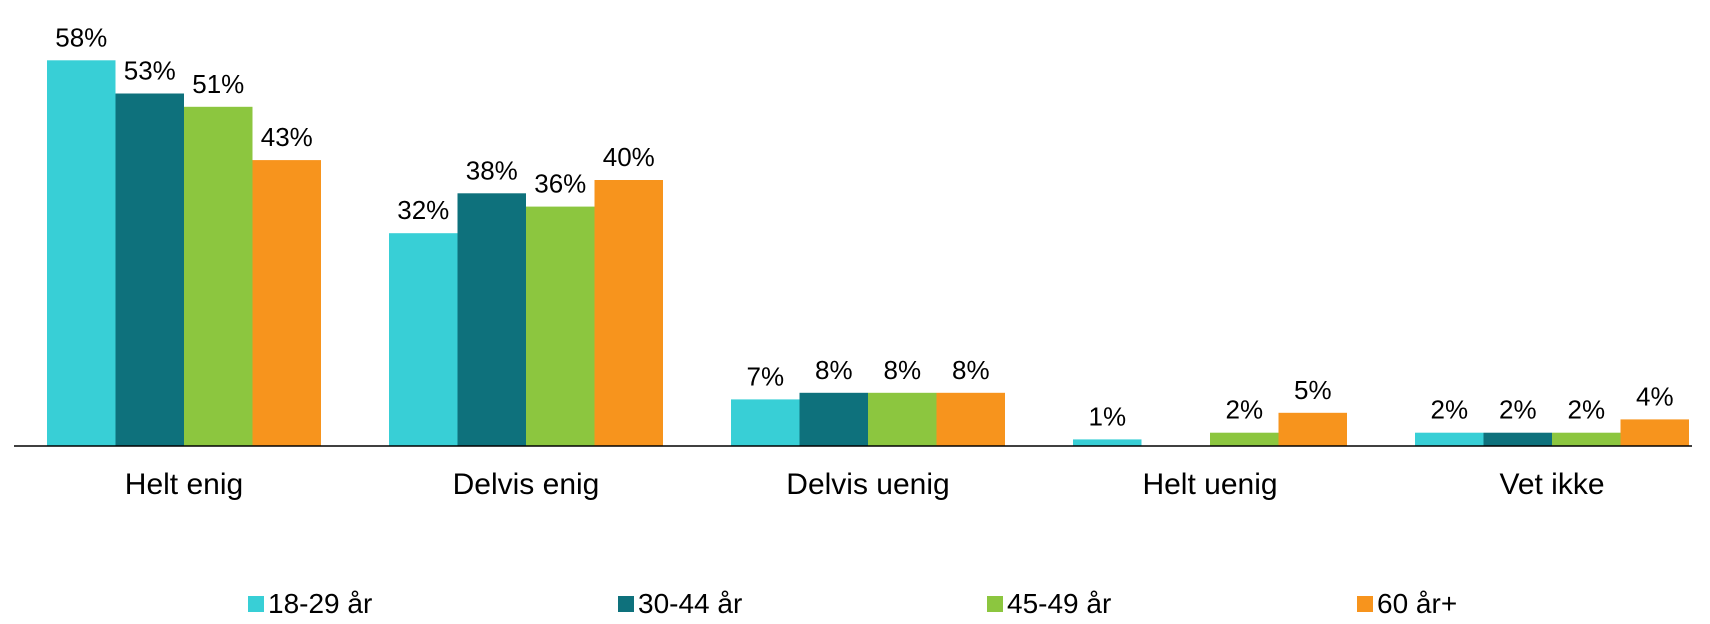 The image size is (1710, 624). What do you see at coordinates (1417, 603) in the screenshot?
I see `legend-label-60-plus: 60 år+` at bounding box center [1417, 603].